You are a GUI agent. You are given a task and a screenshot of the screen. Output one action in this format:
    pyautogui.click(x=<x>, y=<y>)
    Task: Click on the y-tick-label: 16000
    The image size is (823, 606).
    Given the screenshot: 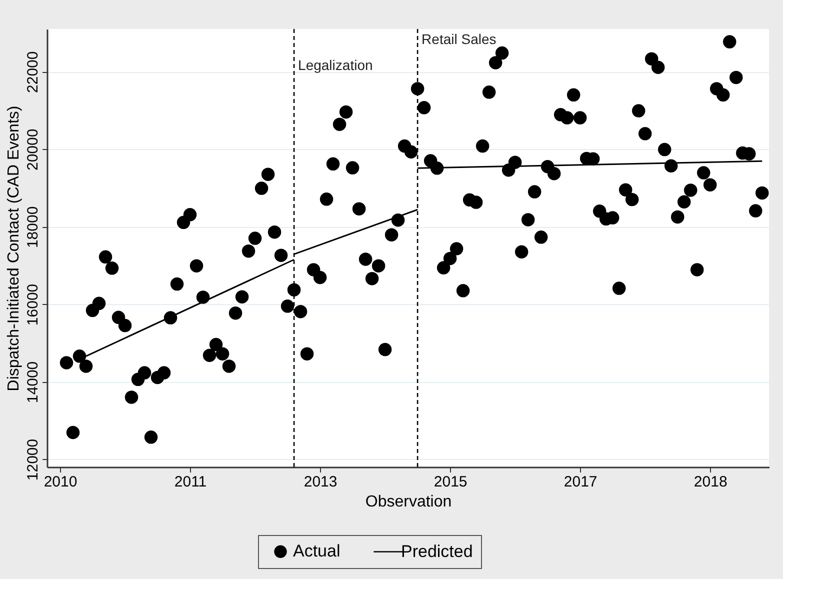 What is the action you would take?
    pyautogui.click(x=33, y=305)
    